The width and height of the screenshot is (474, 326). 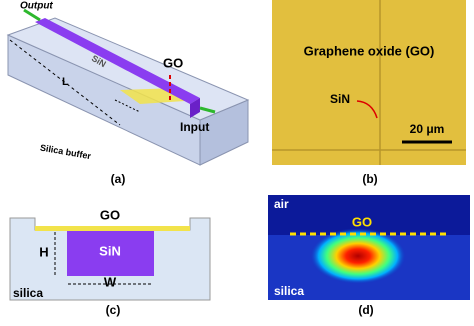 What do you see at coordinates (207, 110) in the screenshot?
I see `input-arrow` at bounding box center [207, 110].